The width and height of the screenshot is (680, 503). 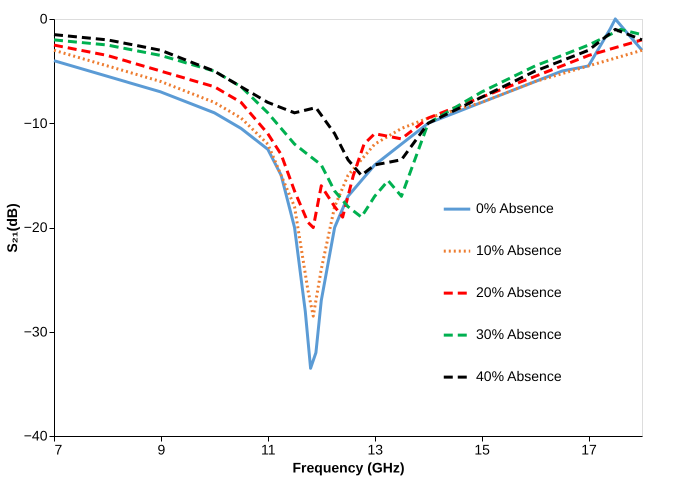 What do you see at coordinates (12, 228) in the screenshot?
I see `y-axis-title: S₂₁(dB)` at bounding box center [12, 228].